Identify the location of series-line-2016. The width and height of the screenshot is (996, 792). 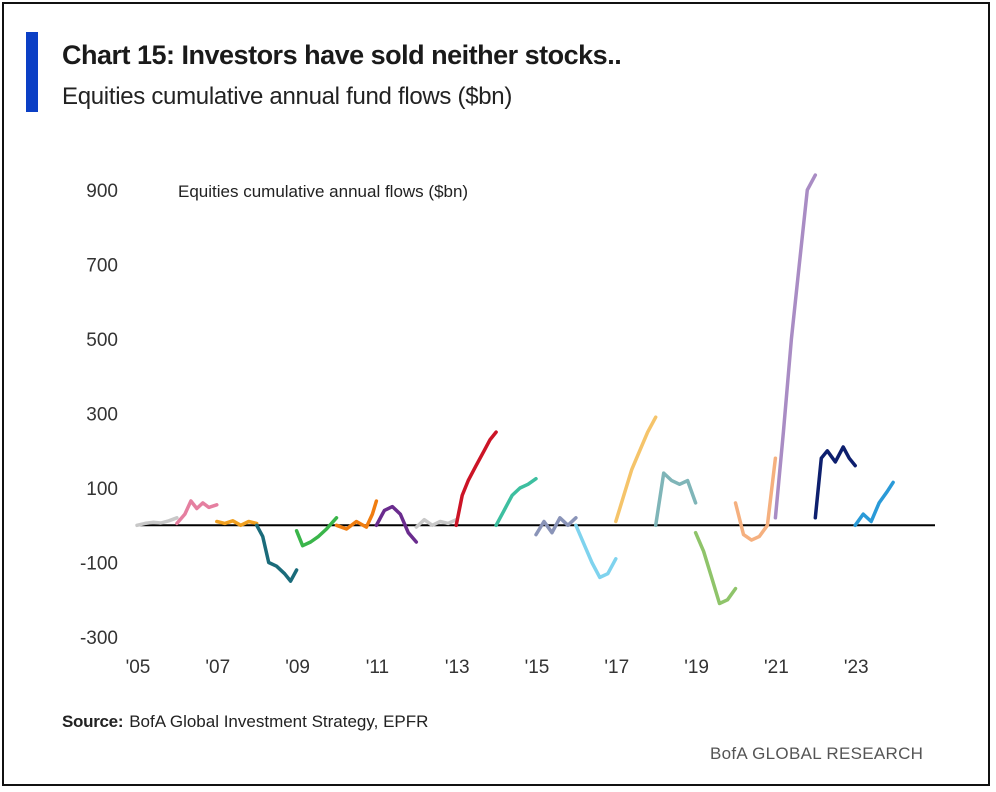
(596, 551).